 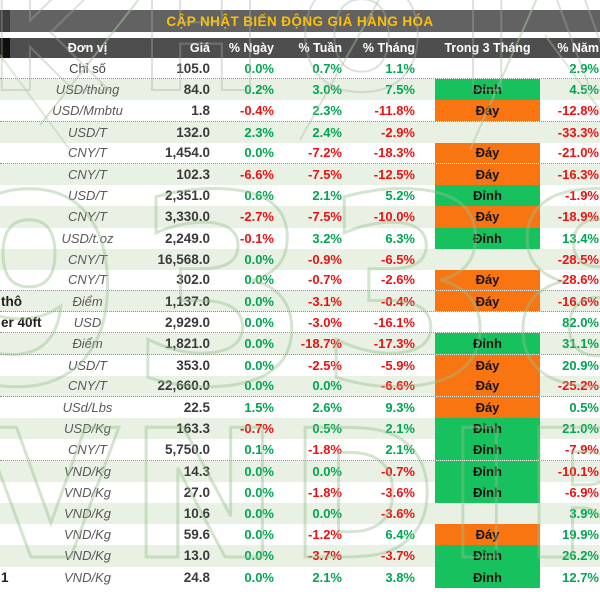 What do you see at coordinates (394, 153) in the screenshot?
I see `month-change-cell: -18.3%` at bounding box center [394, 153].